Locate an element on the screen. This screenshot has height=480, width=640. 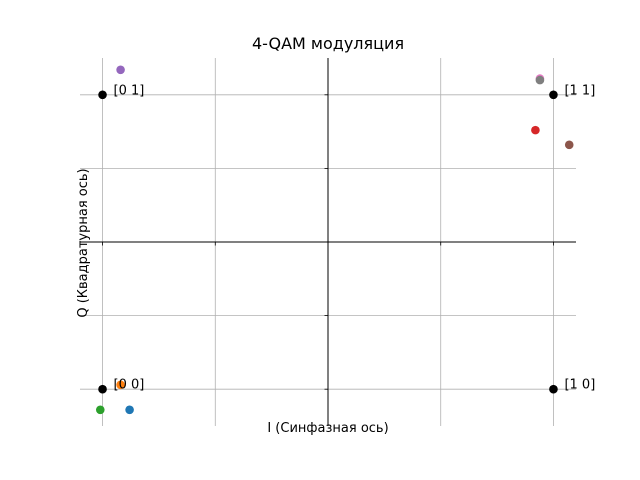
y-axis-label: Q (Квадратурная ось) is located at coordinates (83, 242).